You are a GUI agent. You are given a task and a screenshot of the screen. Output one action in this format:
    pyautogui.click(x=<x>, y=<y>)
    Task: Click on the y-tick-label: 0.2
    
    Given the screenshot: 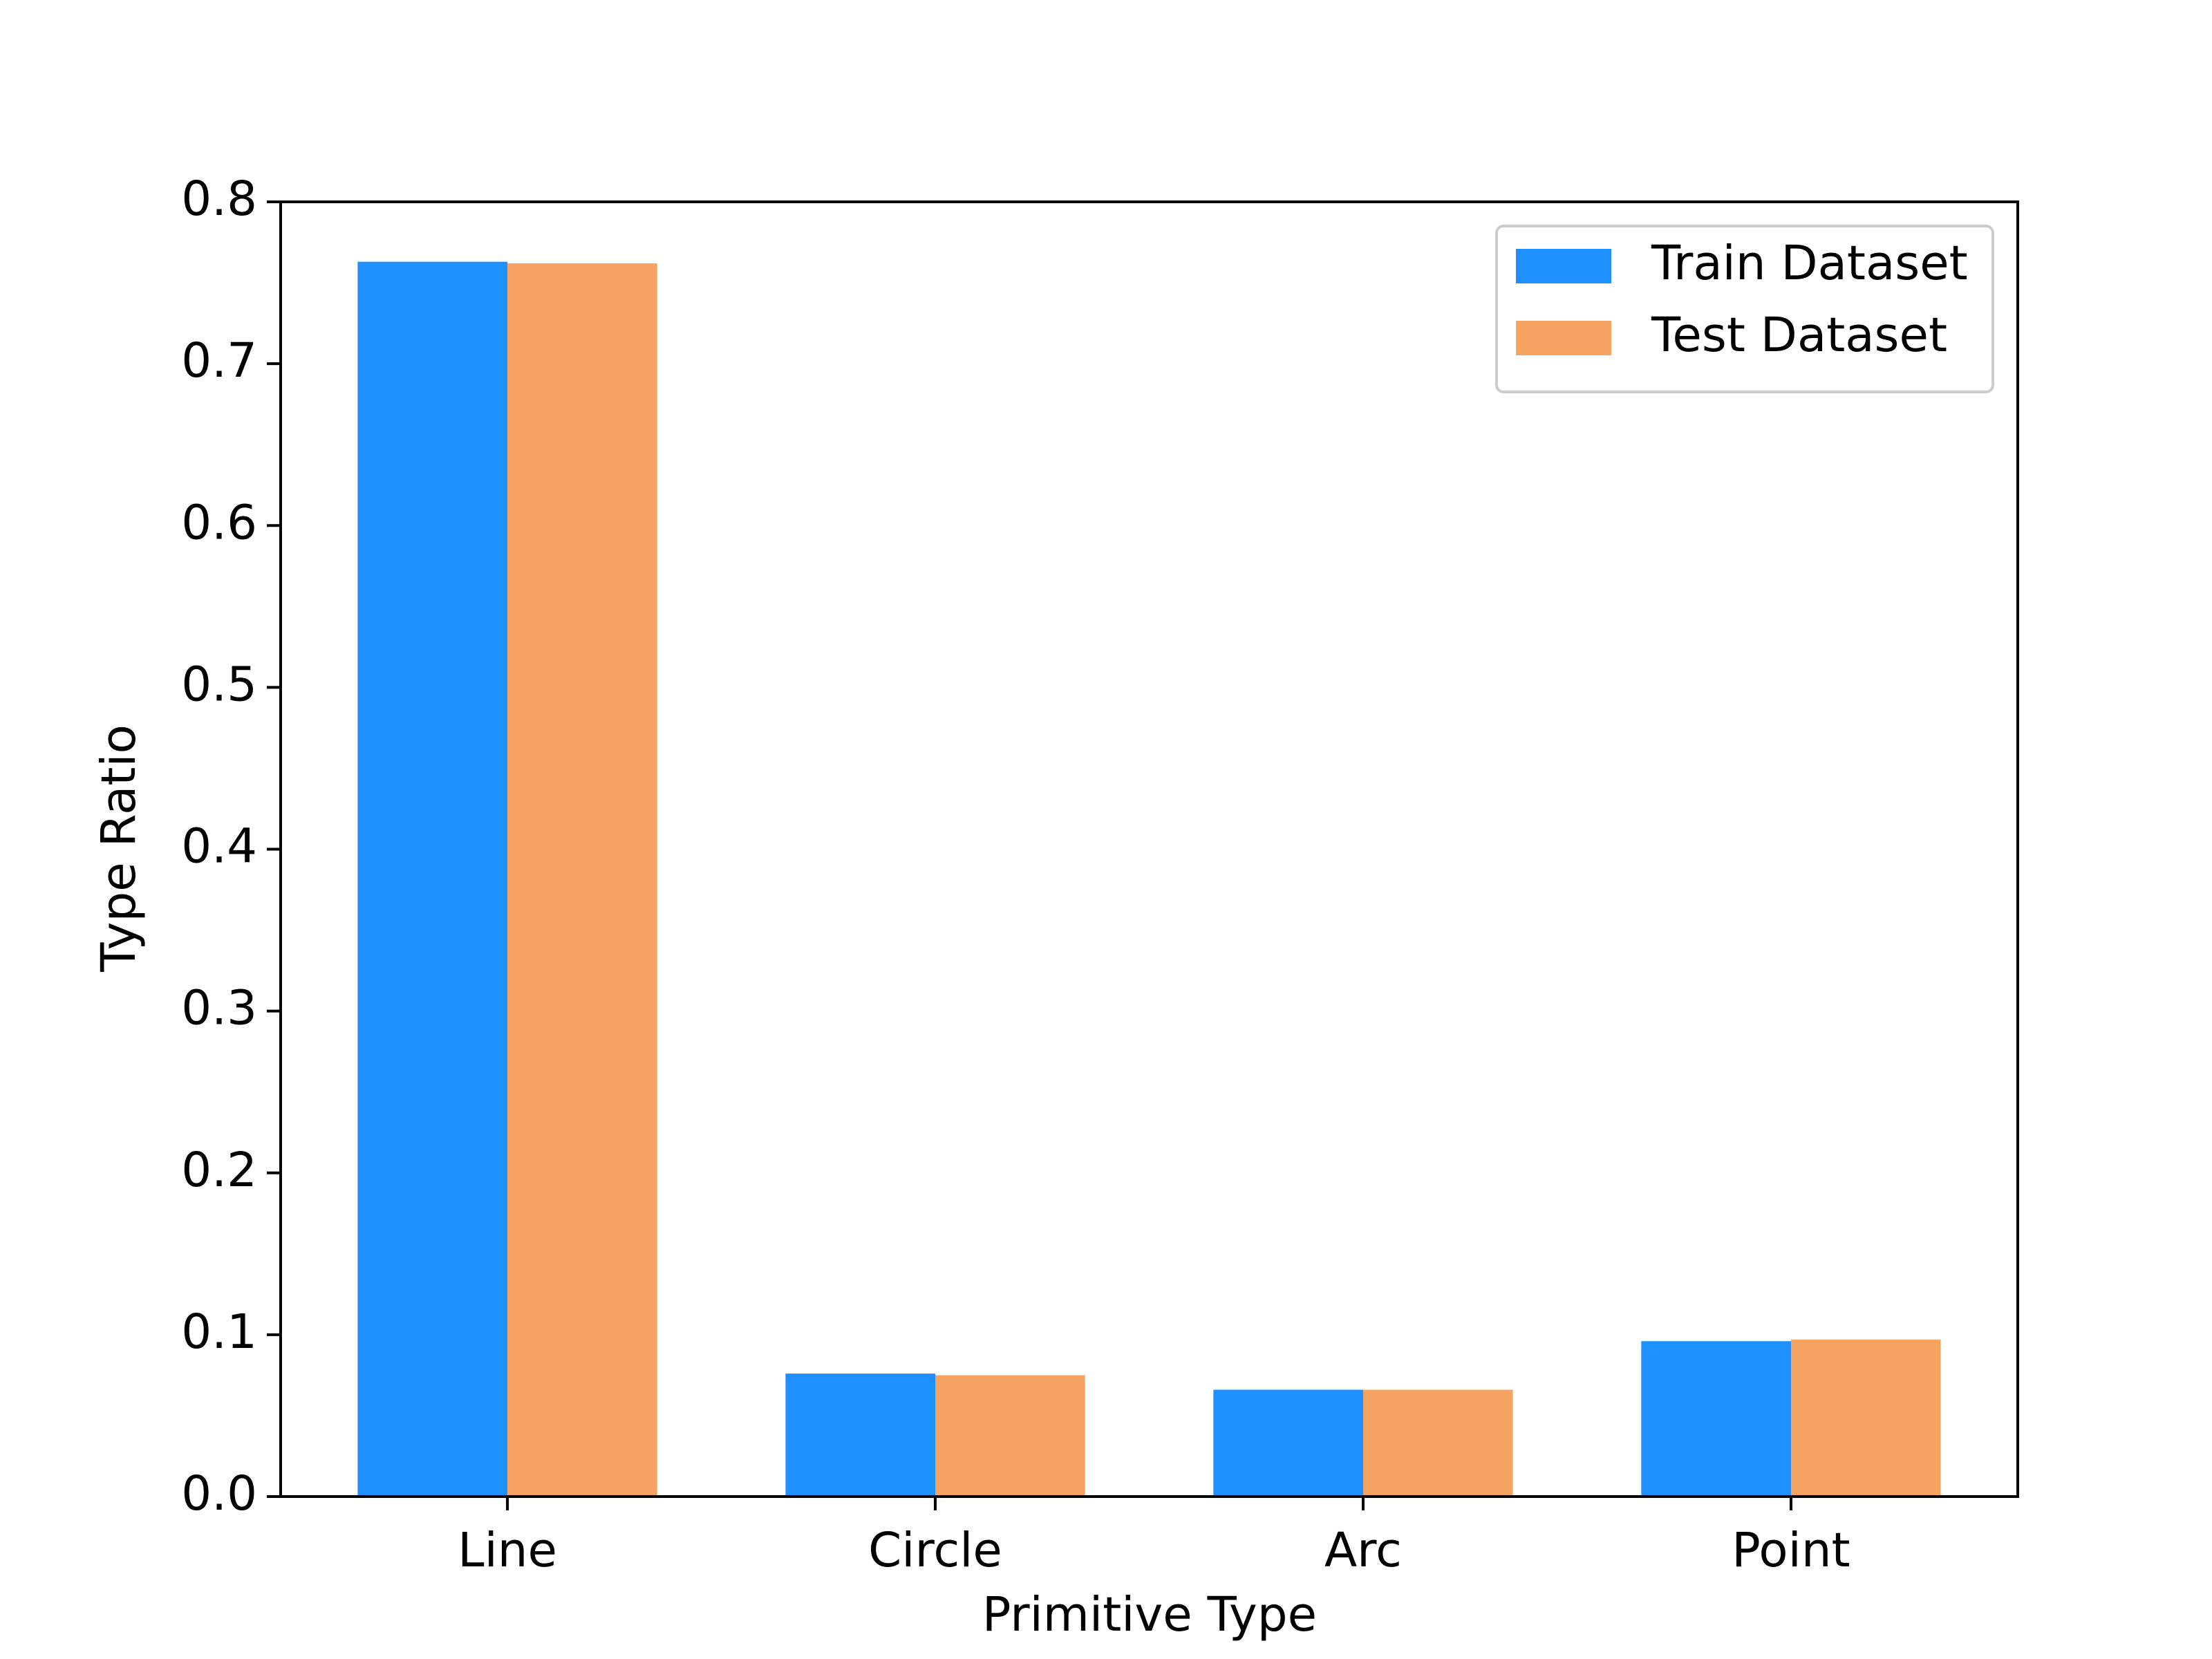 What is the action you would take?
    pyautogui.click(x=219, y=1170)
    